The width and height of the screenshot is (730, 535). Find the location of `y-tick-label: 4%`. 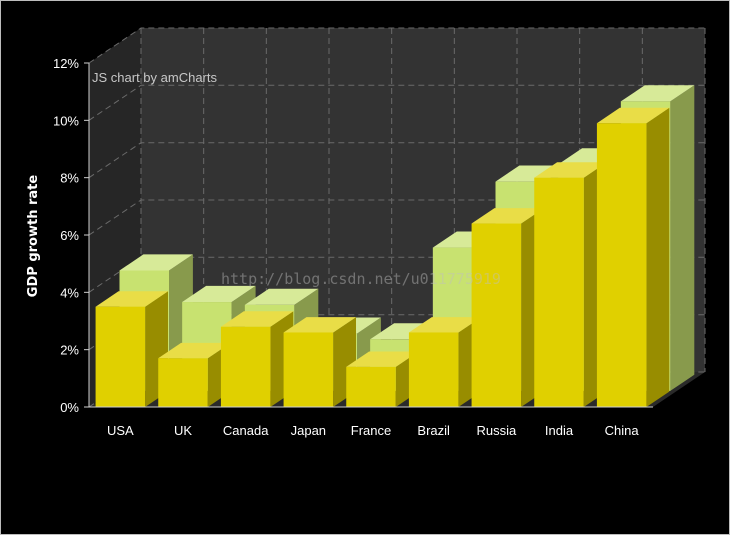

y-tick-label: 4% is located at coordinates (69, 292).